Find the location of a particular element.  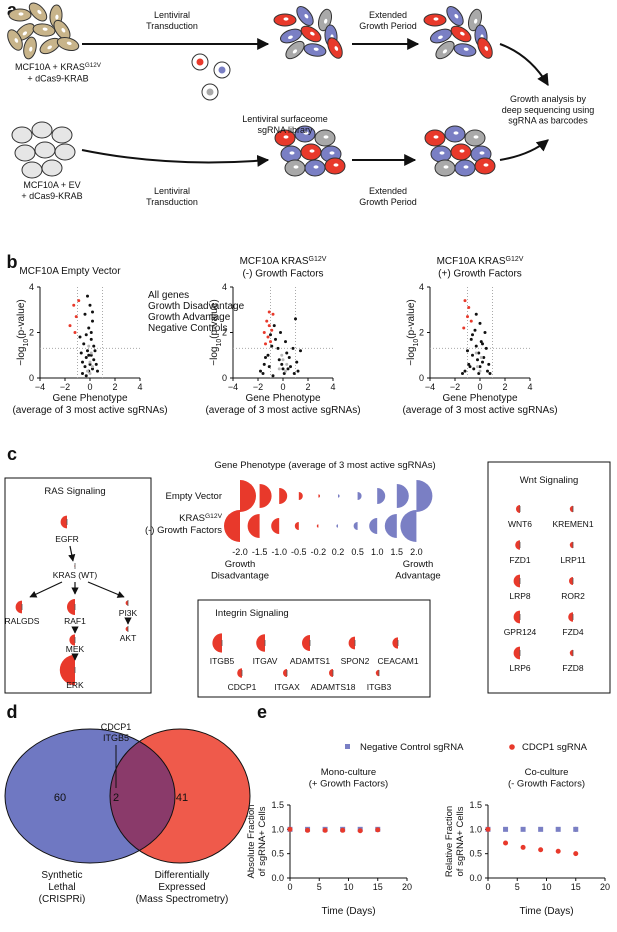

label: 15 is located at coordinates (378, 887).